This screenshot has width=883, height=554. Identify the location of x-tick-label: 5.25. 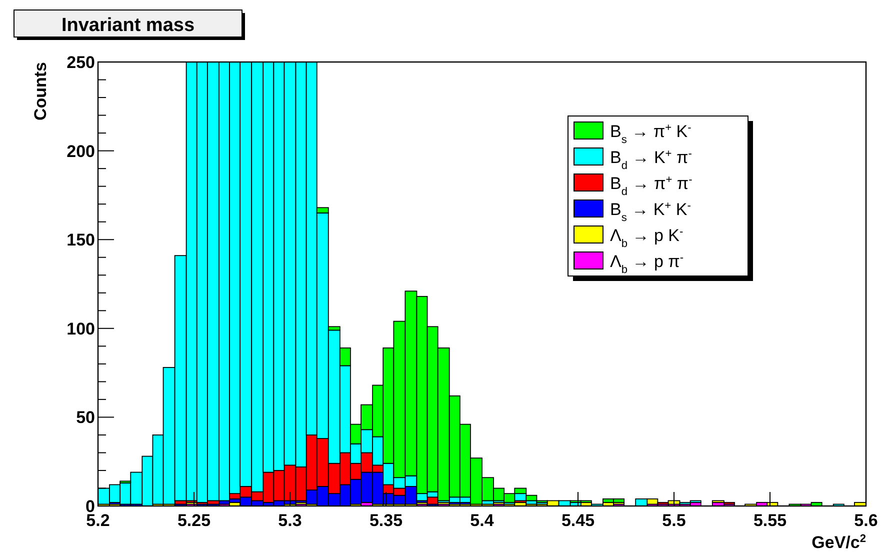
(194, 520).